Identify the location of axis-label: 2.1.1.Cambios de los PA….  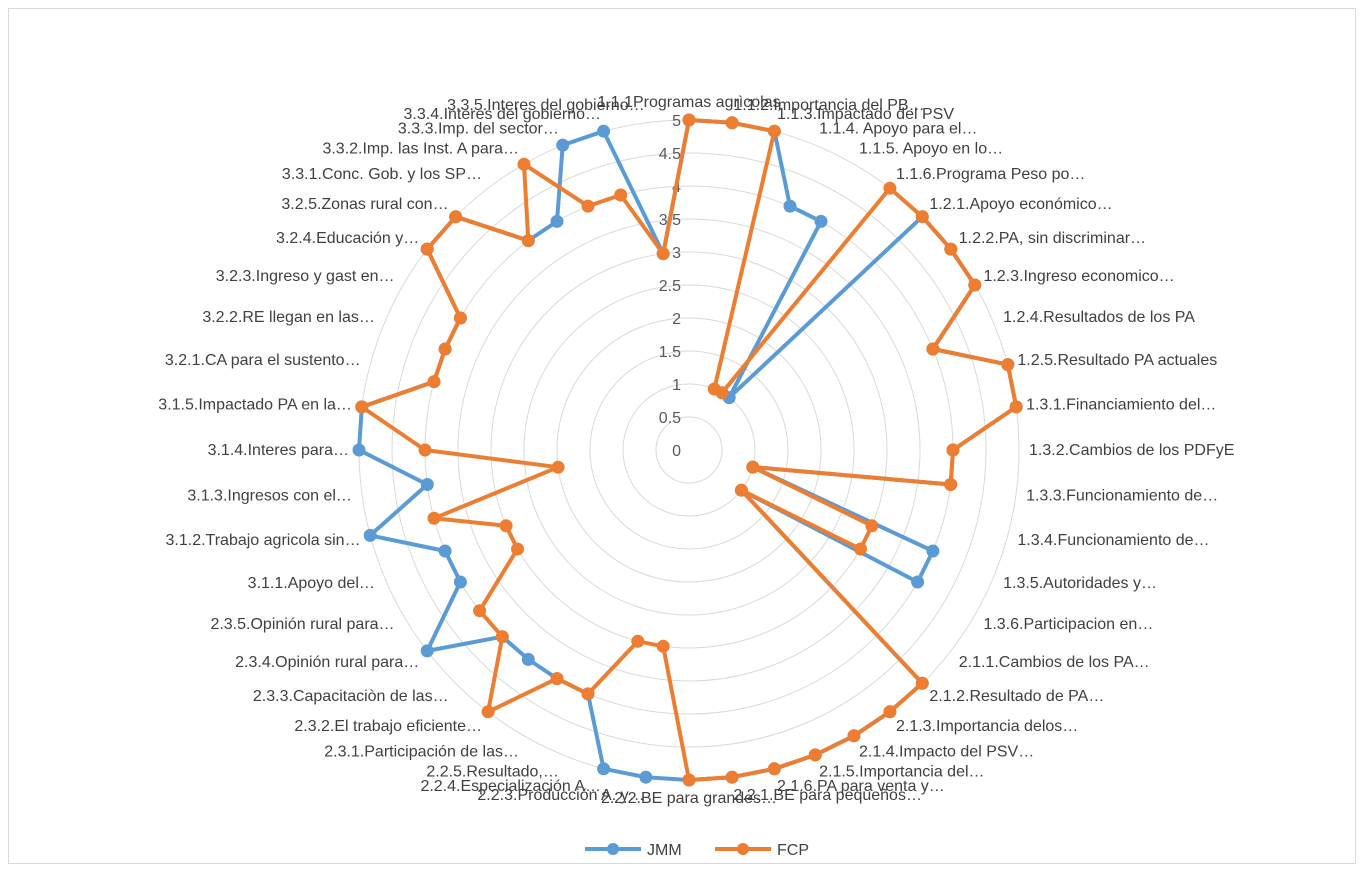
(1054, 662).